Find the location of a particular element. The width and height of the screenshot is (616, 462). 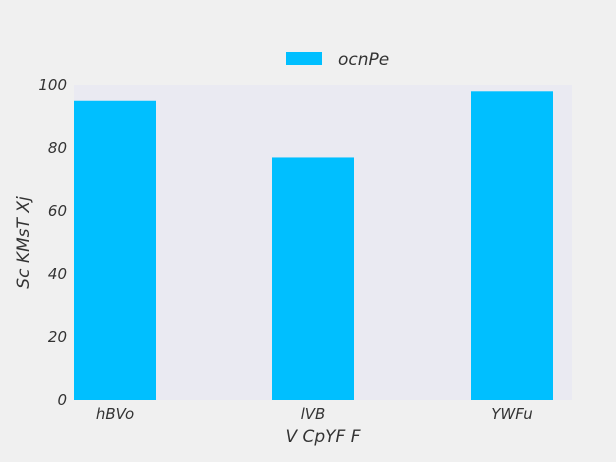

y-tick-label: 80 is located at coordinates (57, 148).